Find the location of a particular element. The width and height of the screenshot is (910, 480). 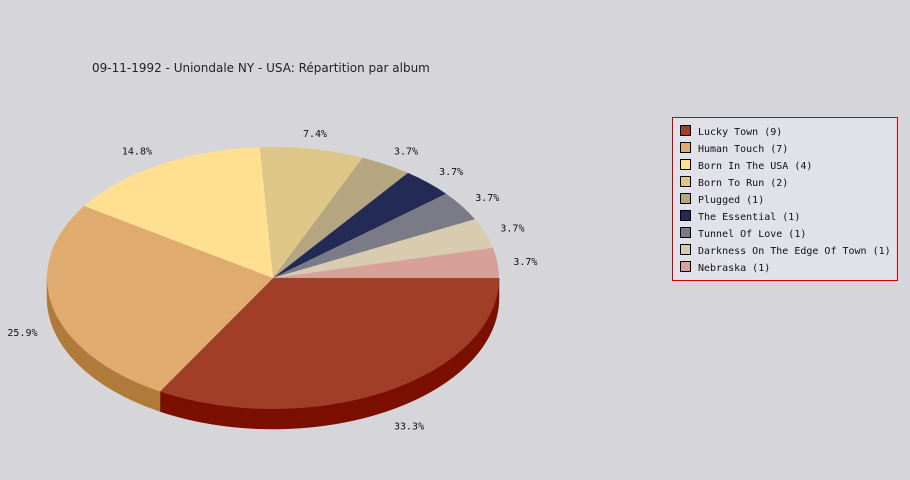

legend-item: Plugged (1) is located at coordinates (722, 200).